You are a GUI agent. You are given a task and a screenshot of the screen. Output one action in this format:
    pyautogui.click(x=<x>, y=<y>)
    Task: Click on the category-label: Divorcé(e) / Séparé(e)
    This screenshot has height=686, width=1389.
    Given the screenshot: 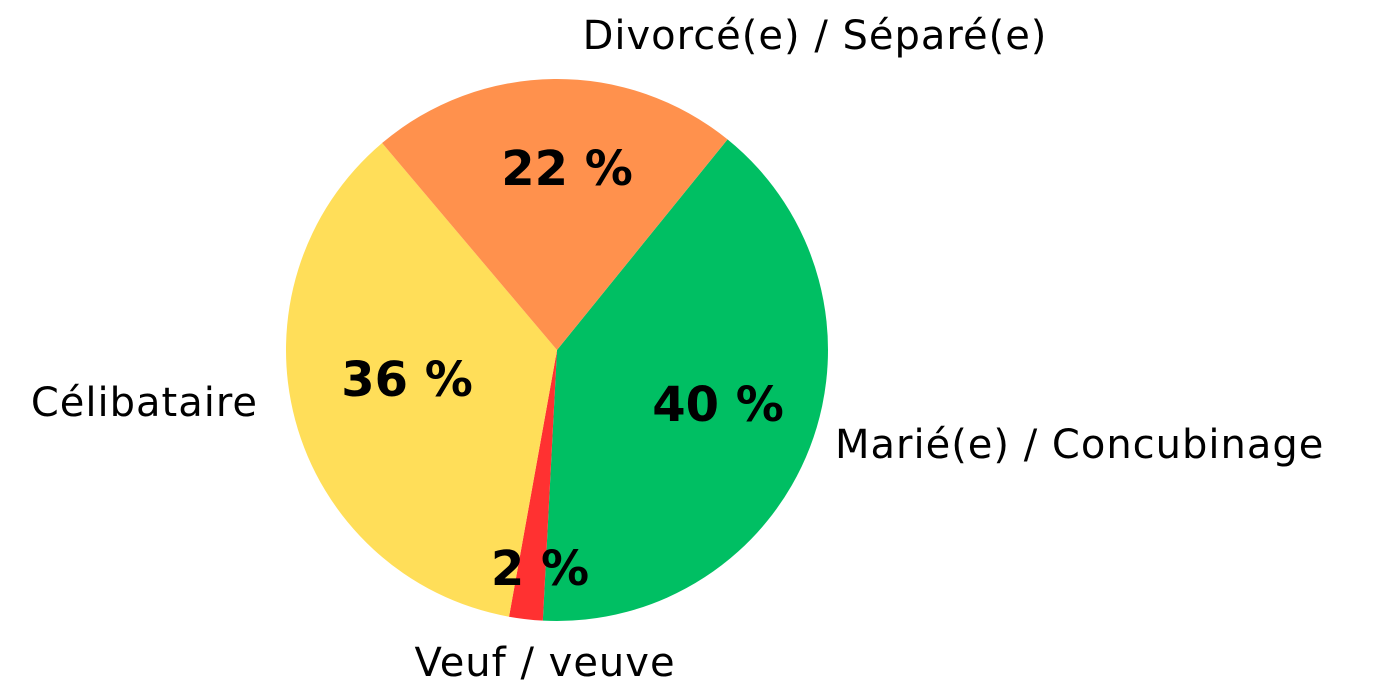 What is the action you would take?
    pyautogui.click(x=815, y=36)
    